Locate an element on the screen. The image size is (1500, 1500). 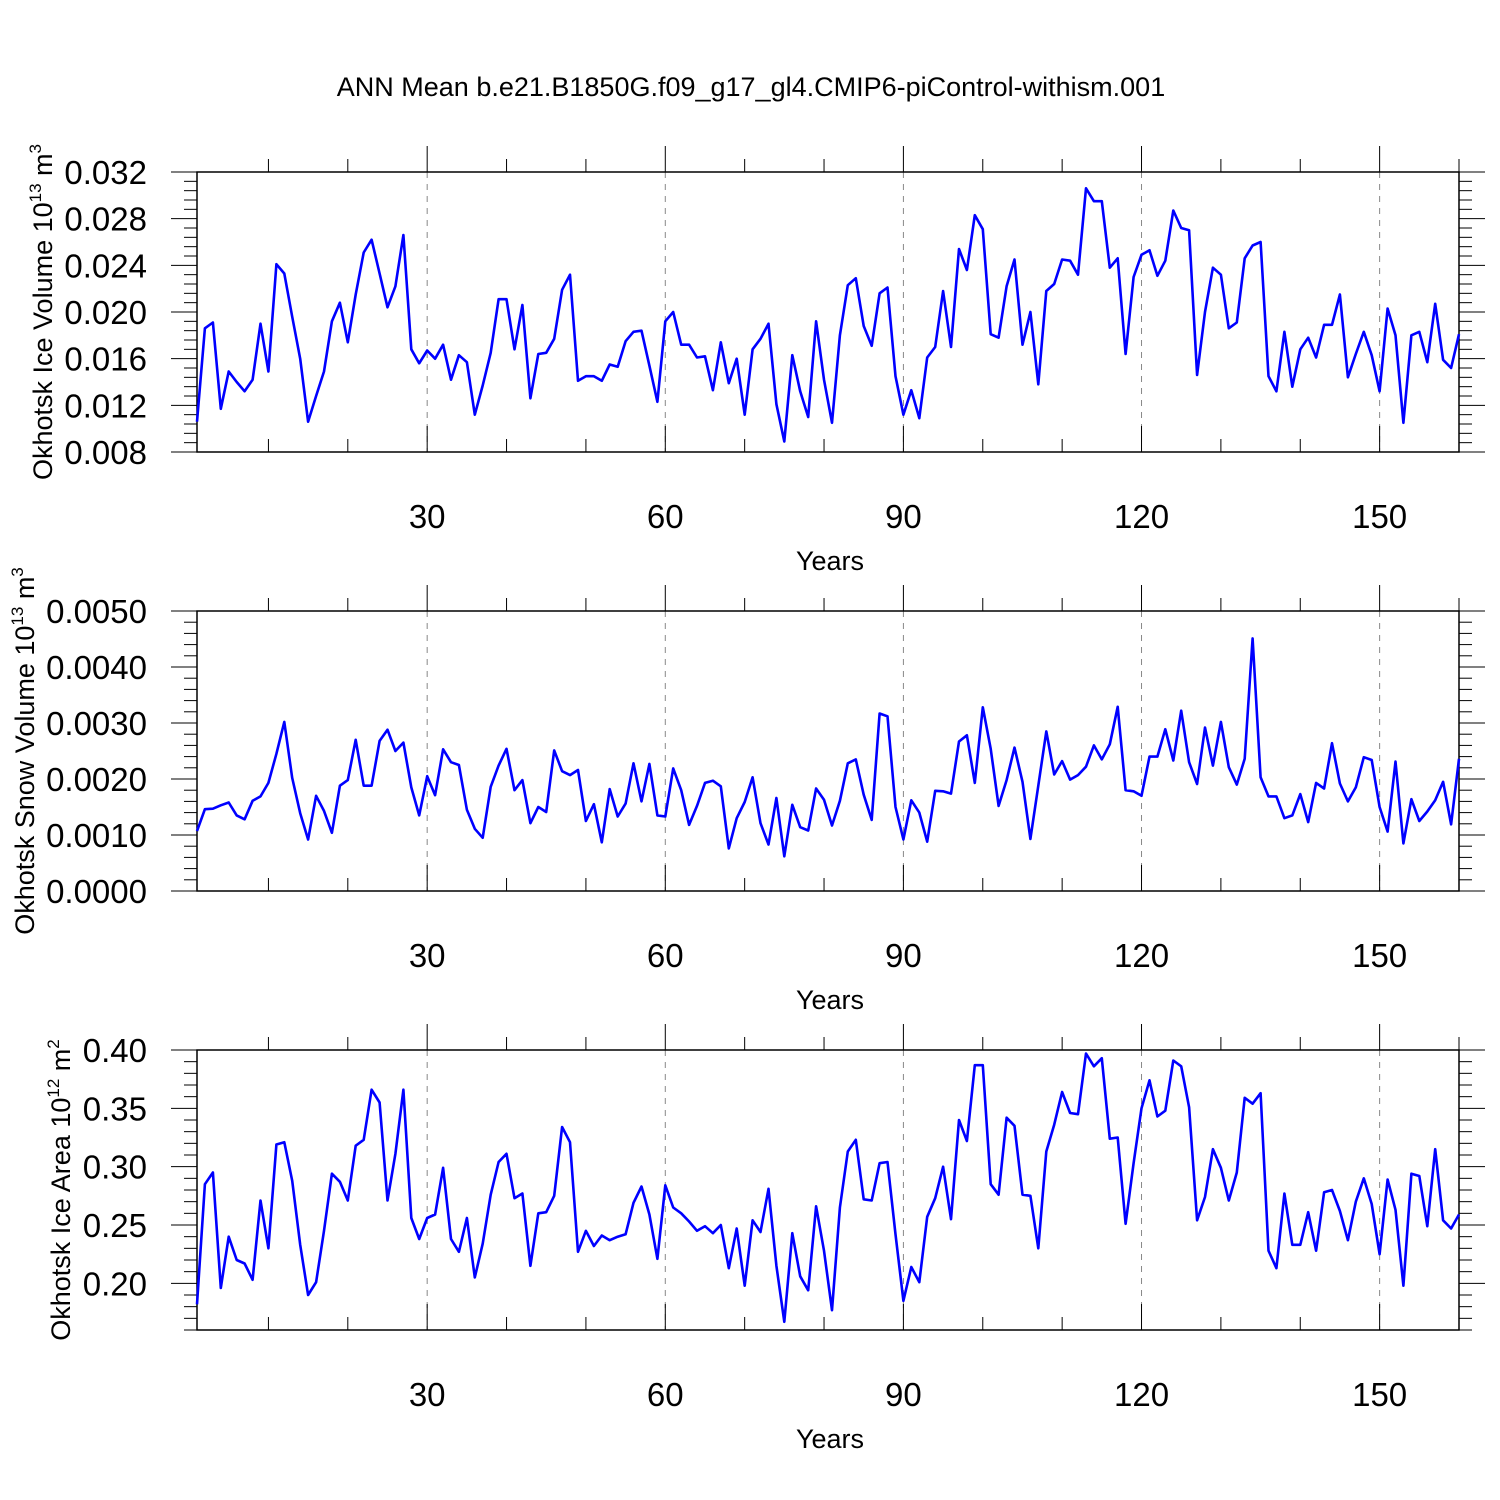
ice-area-xtick-label: 90 is located at coordinates (903, 1394).